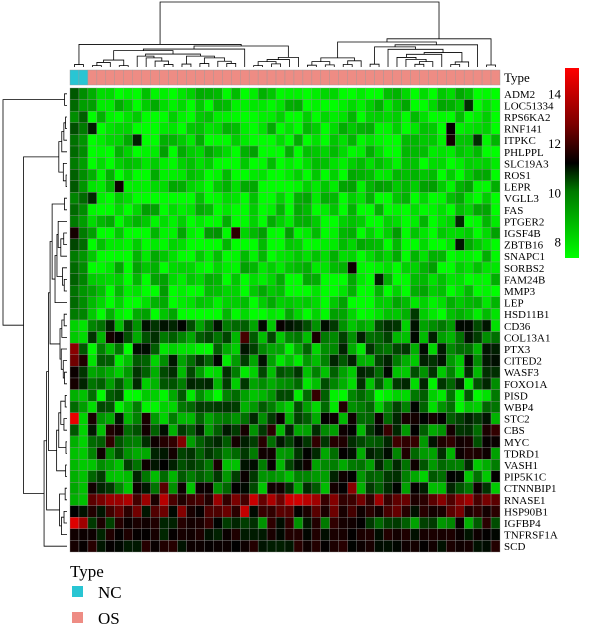  What do you see at coordinates (521, 454) in the screenshot?
I see `gene-label: TDRD1` at bounding box center [521, 454].